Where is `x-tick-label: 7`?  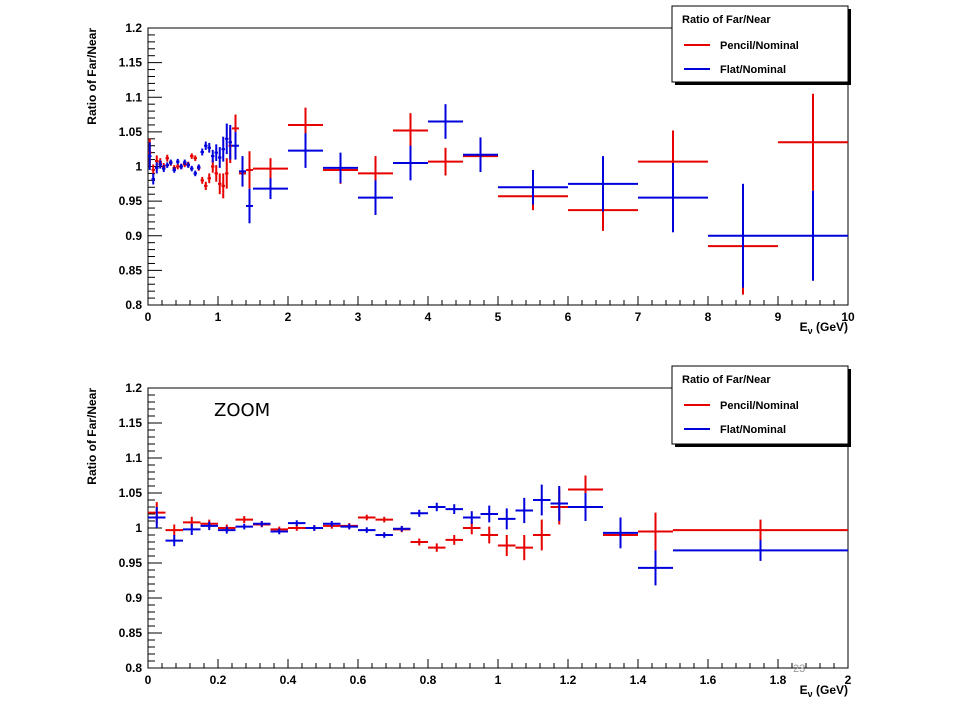 x-tick-label: 7 is located at coordinates (638, 317).